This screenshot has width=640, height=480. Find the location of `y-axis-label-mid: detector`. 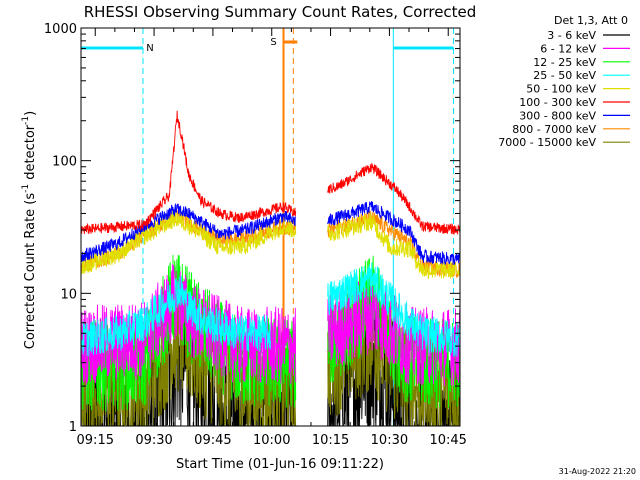

y-axis-label-mid: detector is located at coordinates (30, 154).